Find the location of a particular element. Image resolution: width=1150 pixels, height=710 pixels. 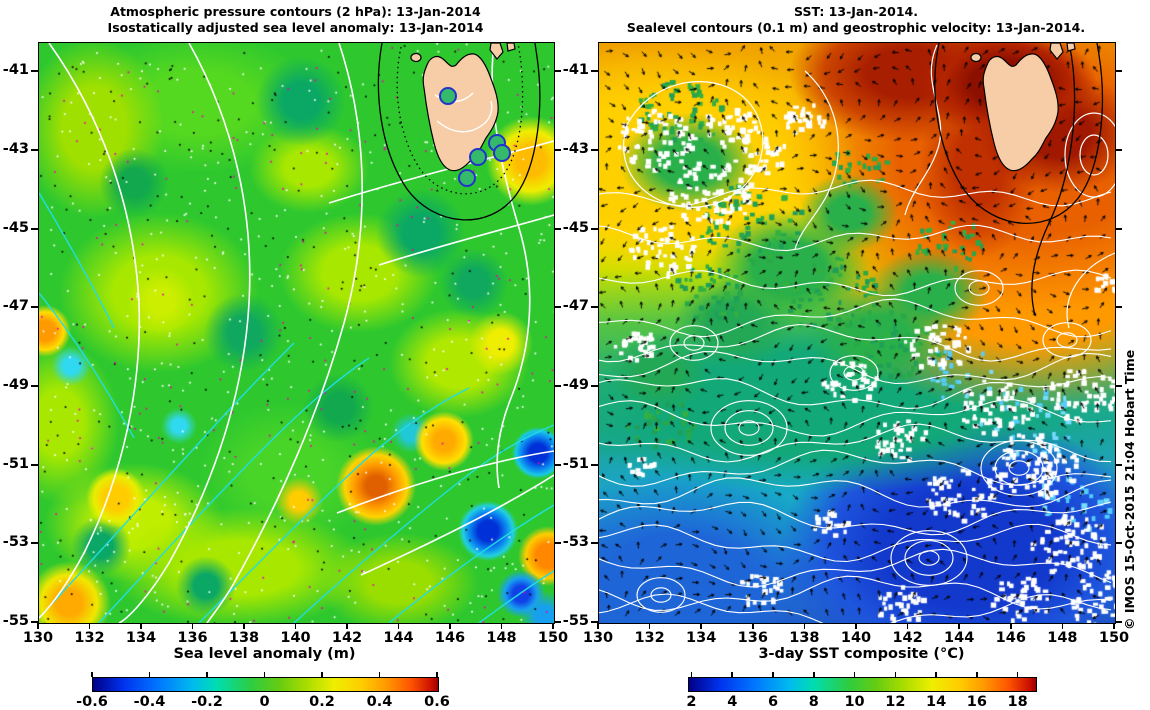

right_panel-cb-tick-label: 6 is located at coordinates (773, 702).